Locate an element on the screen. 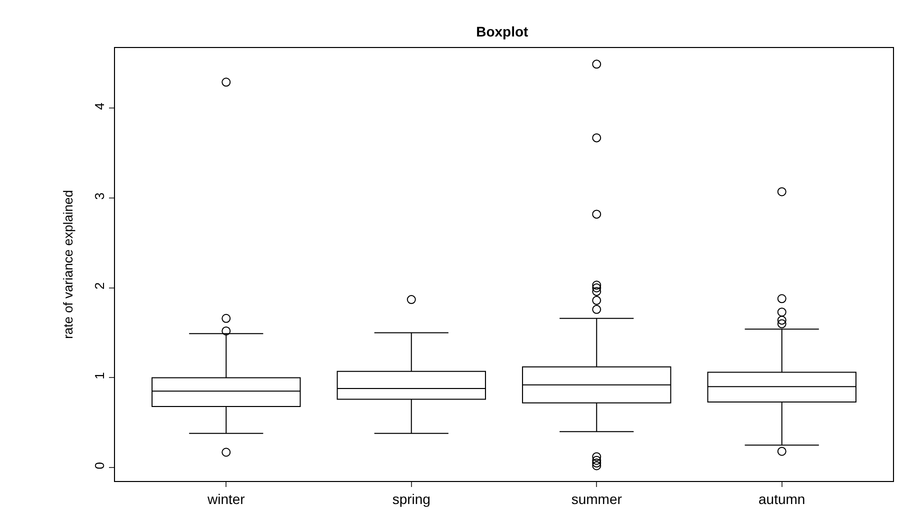 This screenshot has height=531, width=913. y-tick-label: 4 is located at coordinates (99, 106).